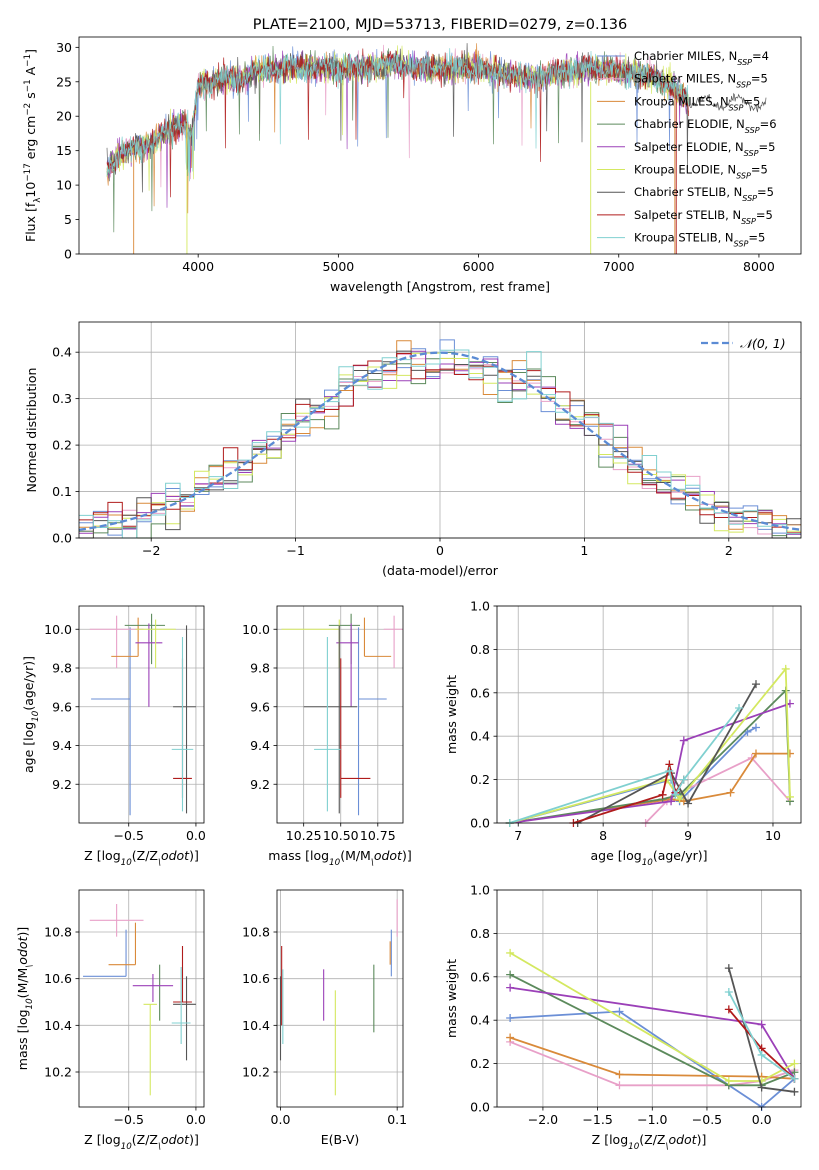  Describe the element at coordinates (62, 398) in the screenshot. I see `y-tick-label: 0.3` at that location.